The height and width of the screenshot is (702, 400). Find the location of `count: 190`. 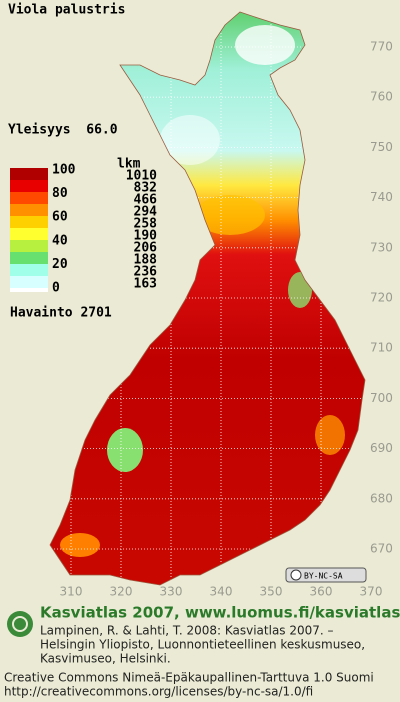

count: 190 is located at coordinates (146, 236).